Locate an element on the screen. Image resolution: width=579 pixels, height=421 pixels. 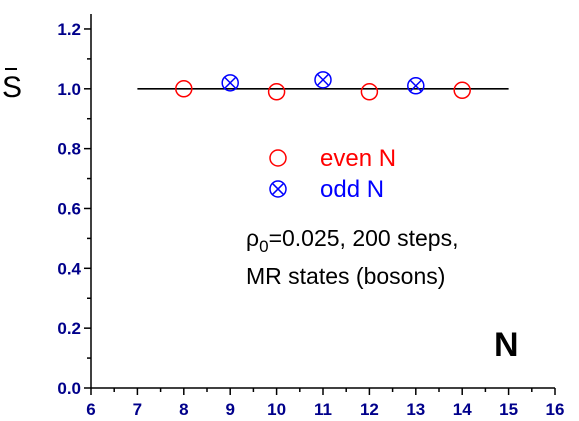
y-tick-label: 0.6 is located at coordinates (69, 208).